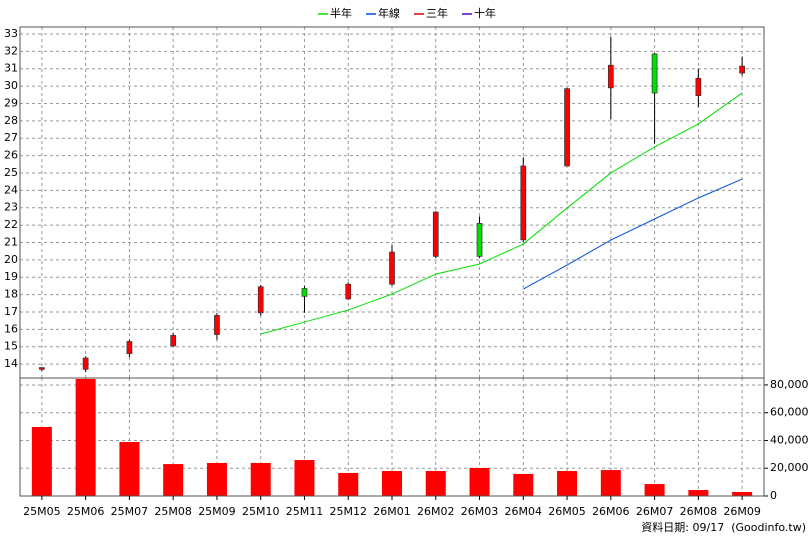 The image size is (808, 540). Describe the element at coordinates (305, 511) in the screenshot. I see `x-tick-label: 25M11` at that location.